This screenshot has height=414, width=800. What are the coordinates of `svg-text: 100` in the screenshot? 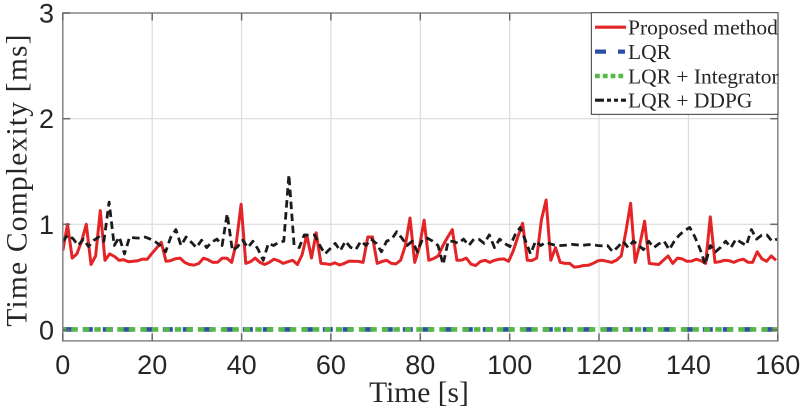 It's located at (509, 365).